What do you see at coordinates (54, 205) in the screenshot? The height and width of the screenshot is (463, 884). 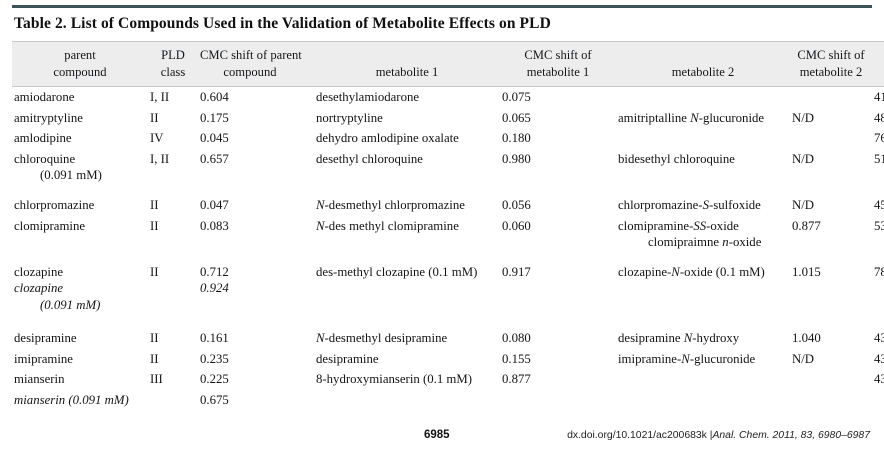 I see `parent-compound-name: chlorpromazine` at bounding box center [54, 205].